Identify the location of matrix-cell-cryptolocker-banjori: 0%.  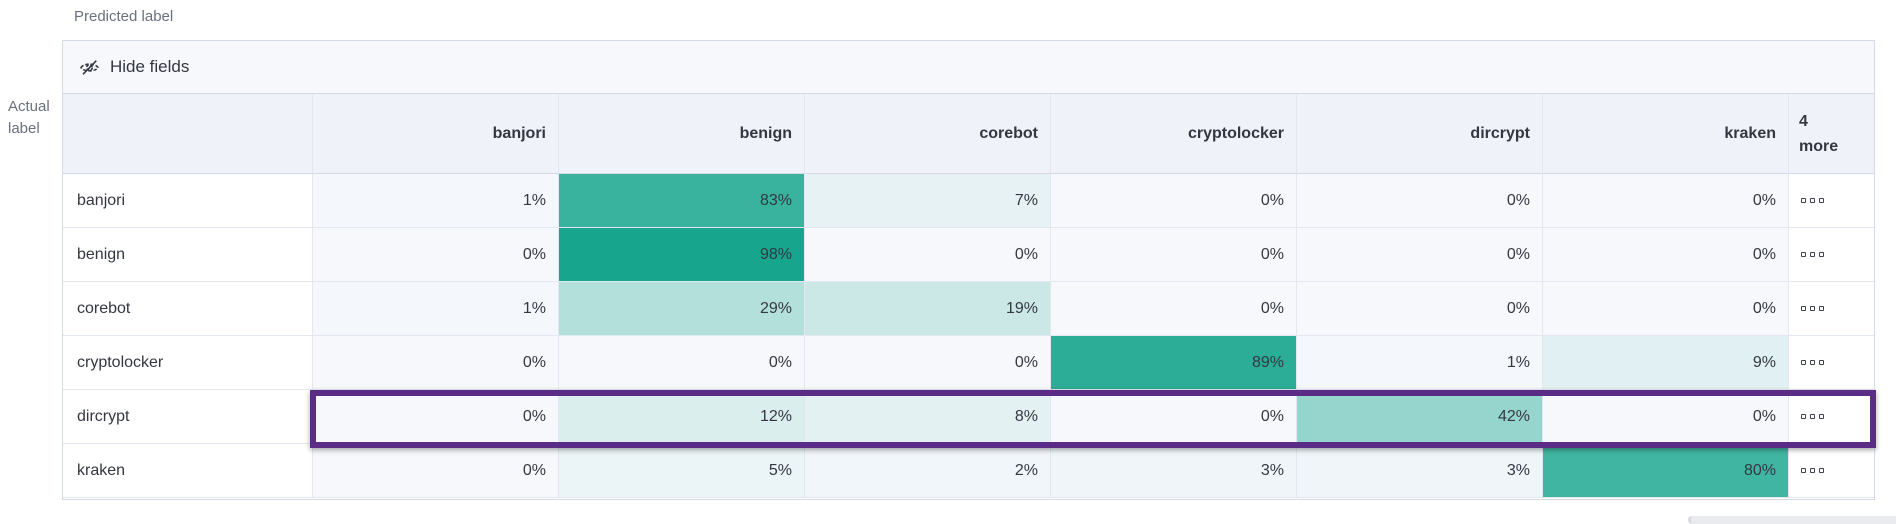
(436, 363).